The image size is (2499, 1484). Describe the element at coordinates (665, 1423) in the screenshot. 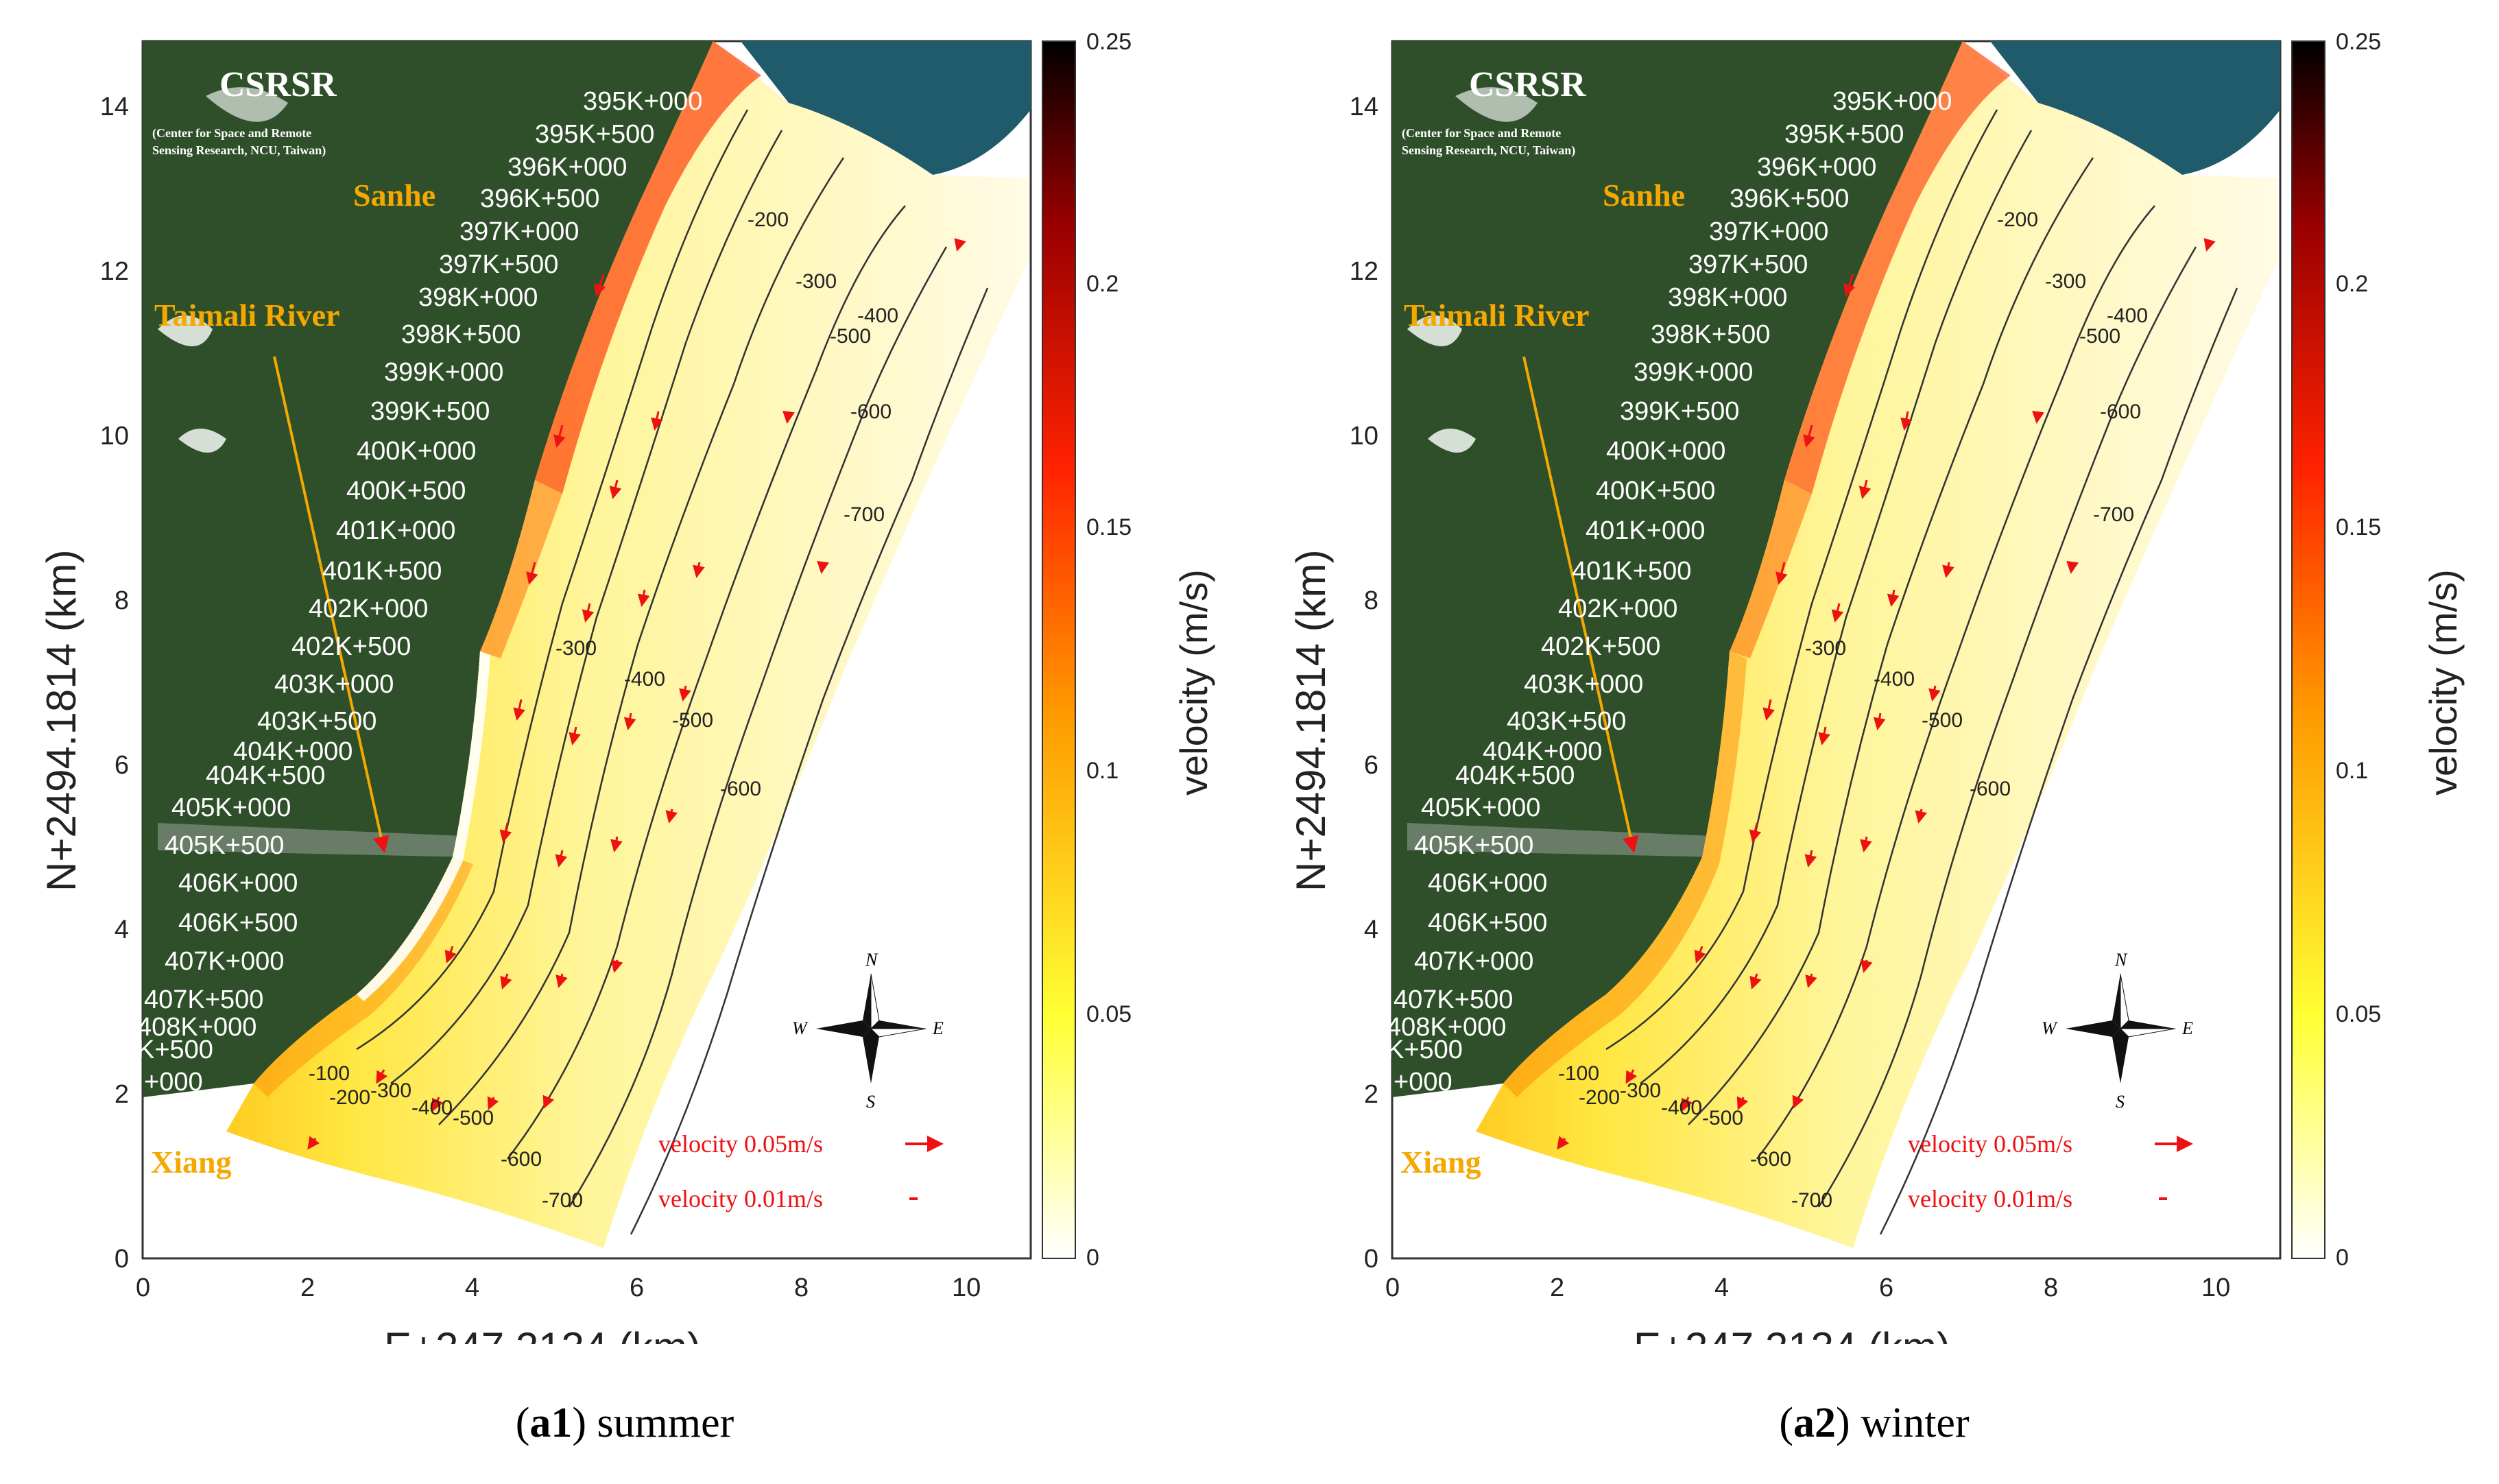

I see `caption-season: summer` at that location.